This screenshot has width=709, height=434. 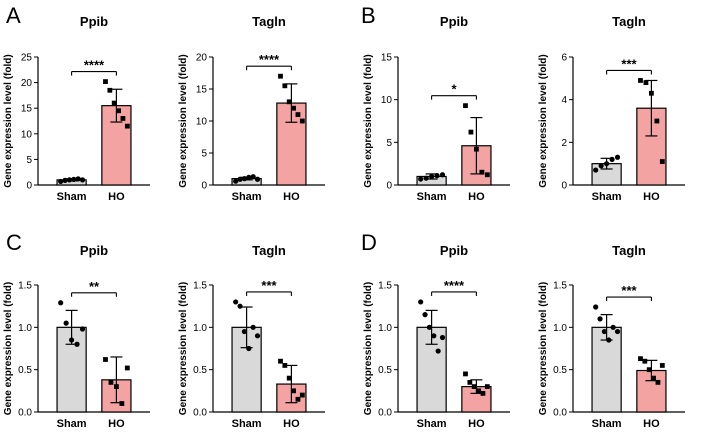 I want to click on y-tick-label: 4, so click(x=564, y=100).